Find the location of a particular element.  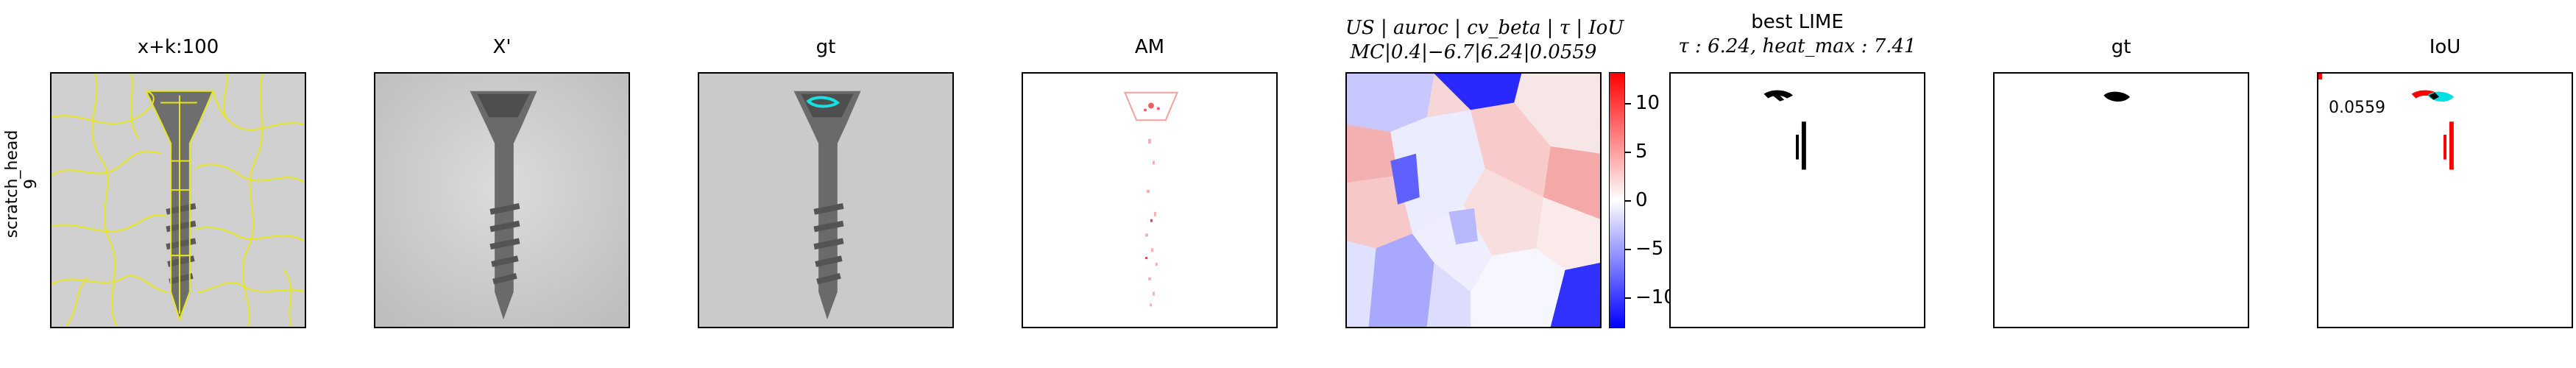

us-heatmap-image is located at coordinates (1473, 200).